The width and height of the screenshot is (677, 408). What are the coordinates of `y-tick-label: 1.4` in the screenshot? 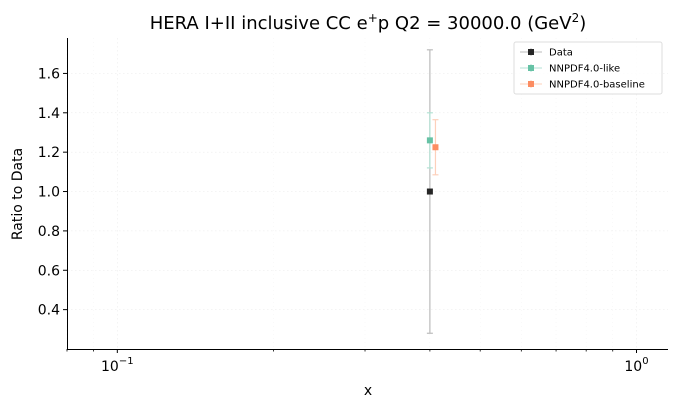 It's located at (49, 114).